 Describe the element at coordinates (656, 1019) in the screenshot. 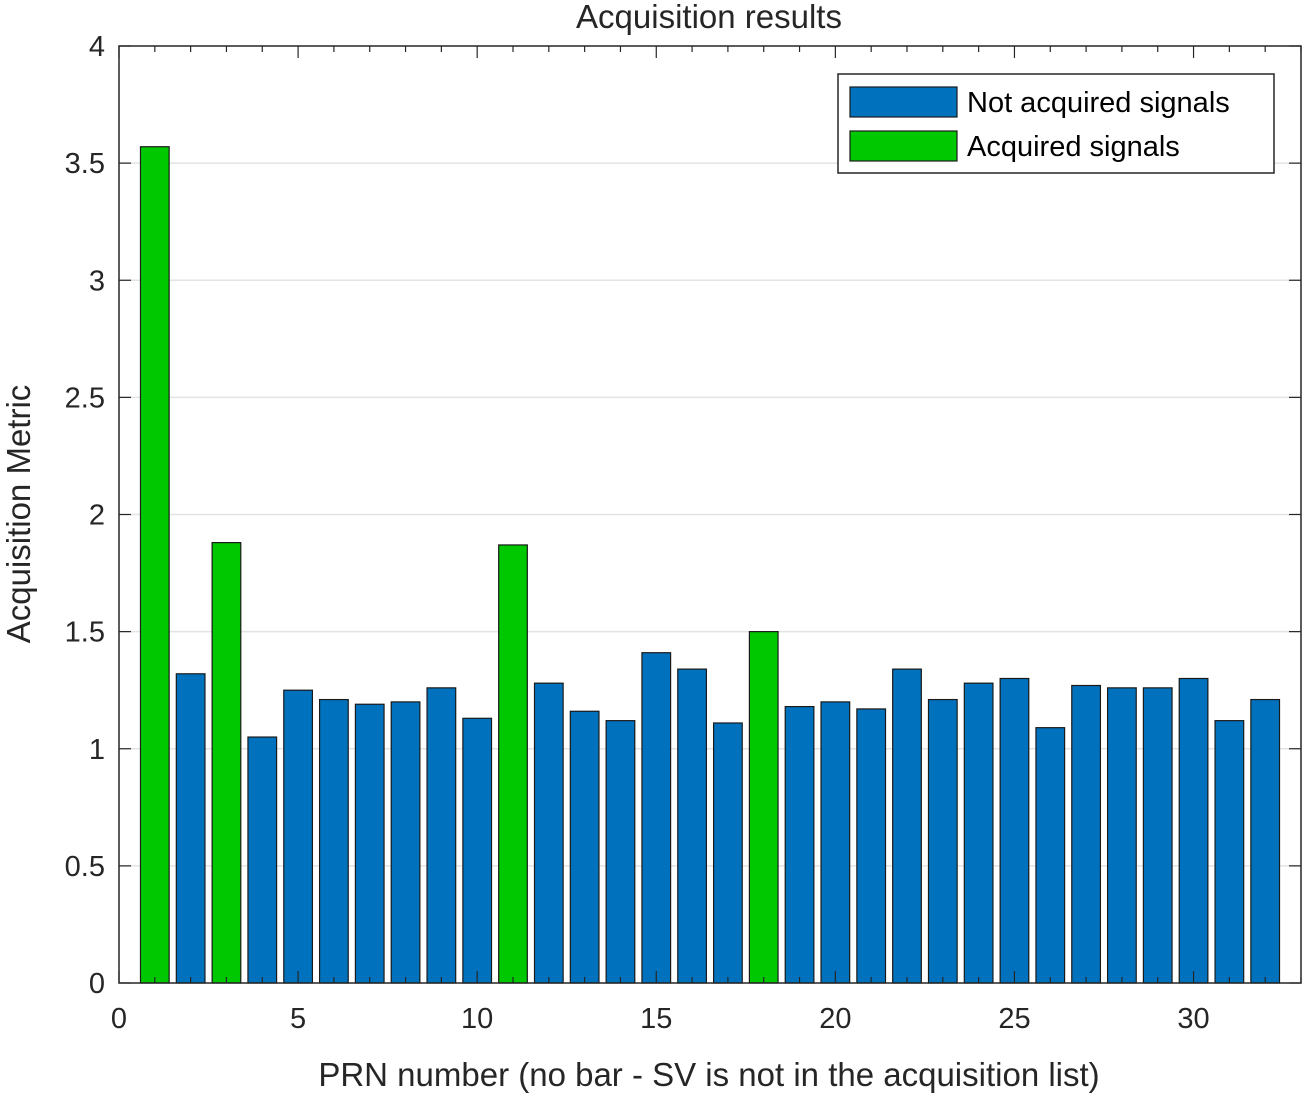

I see `x-tick-label: 15` at that location.